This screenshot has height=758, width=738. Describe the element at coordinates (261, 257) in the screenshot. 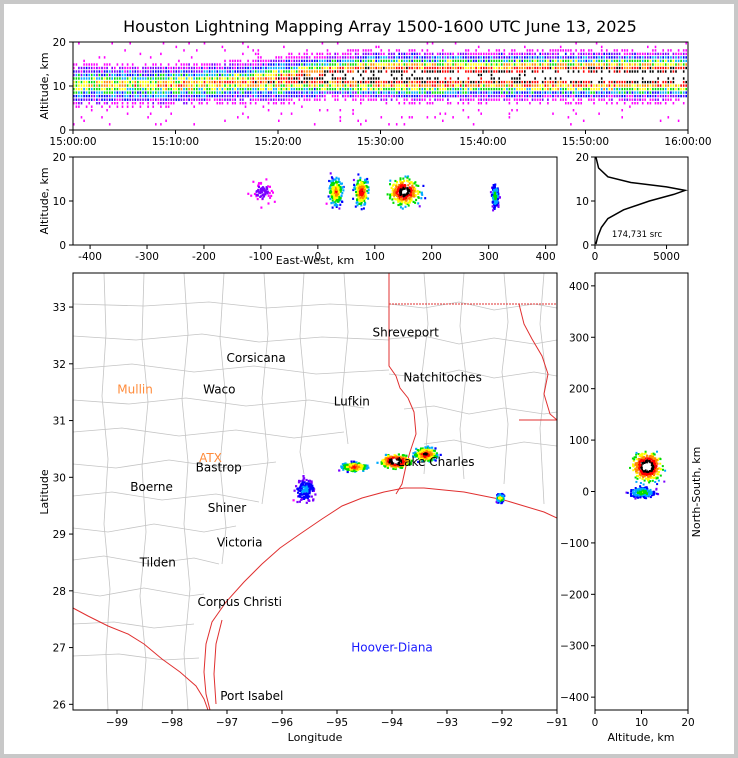

I see `ew-height-xtick-label: -100` at that location.